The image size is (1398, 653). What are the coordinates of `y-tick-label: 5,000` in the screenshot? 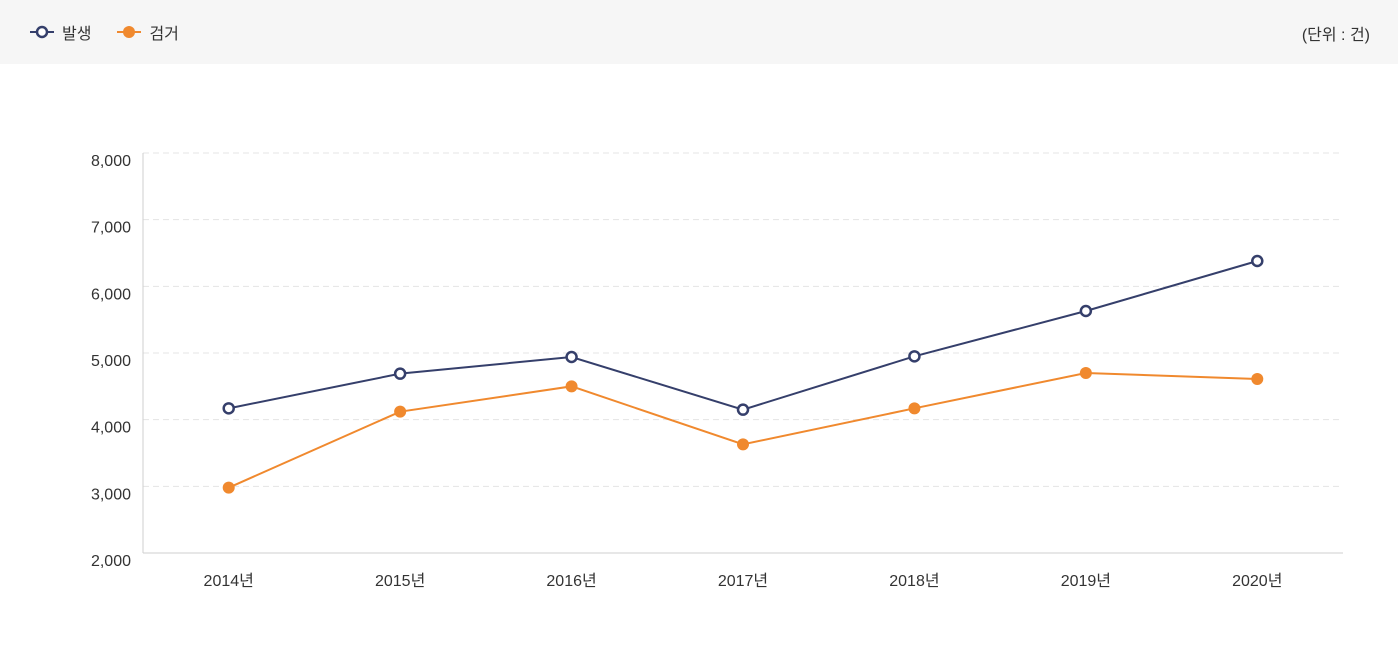 It's located at (111, 361).